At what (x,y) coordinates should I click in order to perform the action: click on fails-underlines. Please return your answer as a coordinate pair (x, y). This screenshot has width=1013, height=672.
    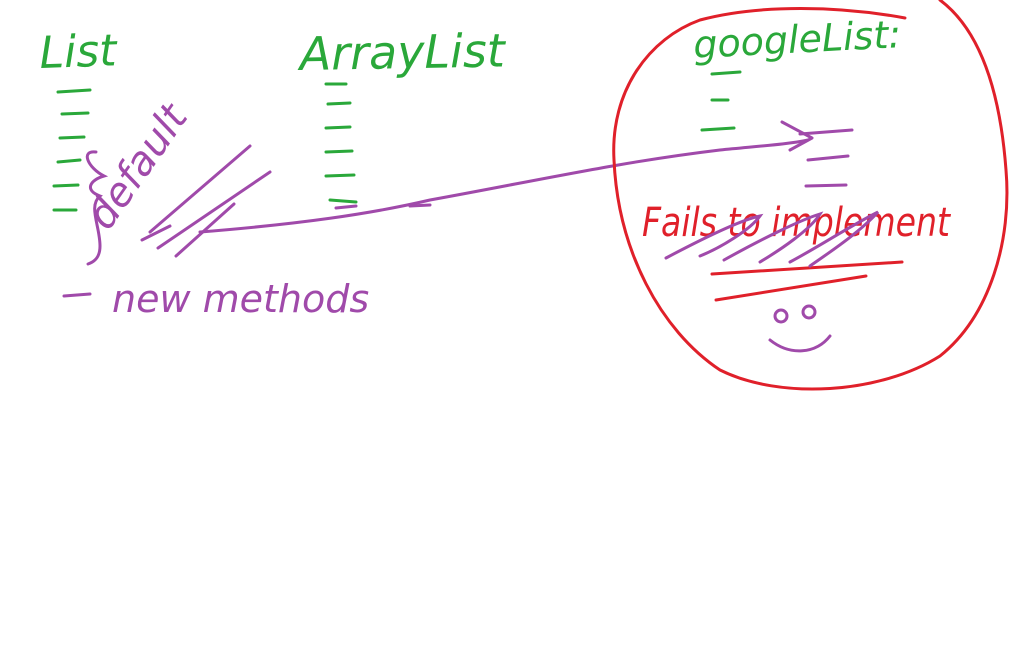
    Looking at the image, I should click on (807, 281).